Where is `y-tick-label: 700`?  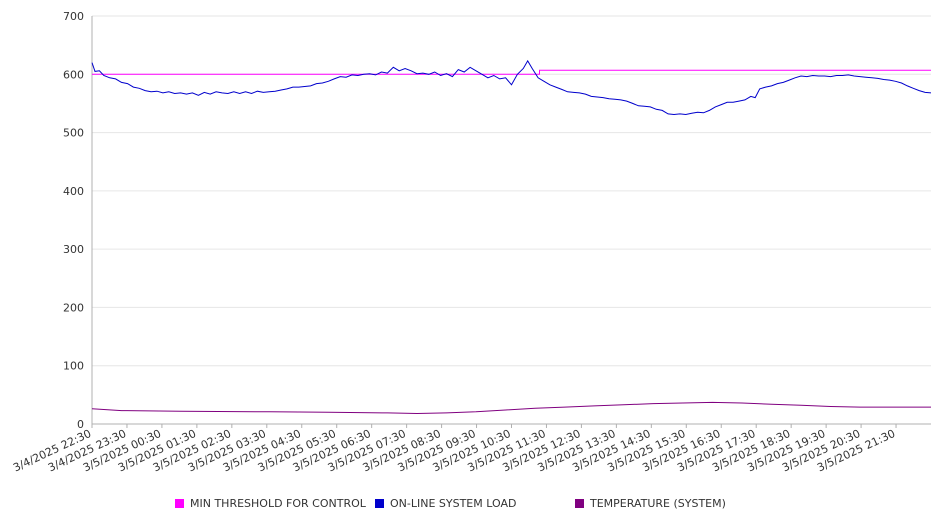 y-tick-label: 700 is located at coordinates (73, 16).